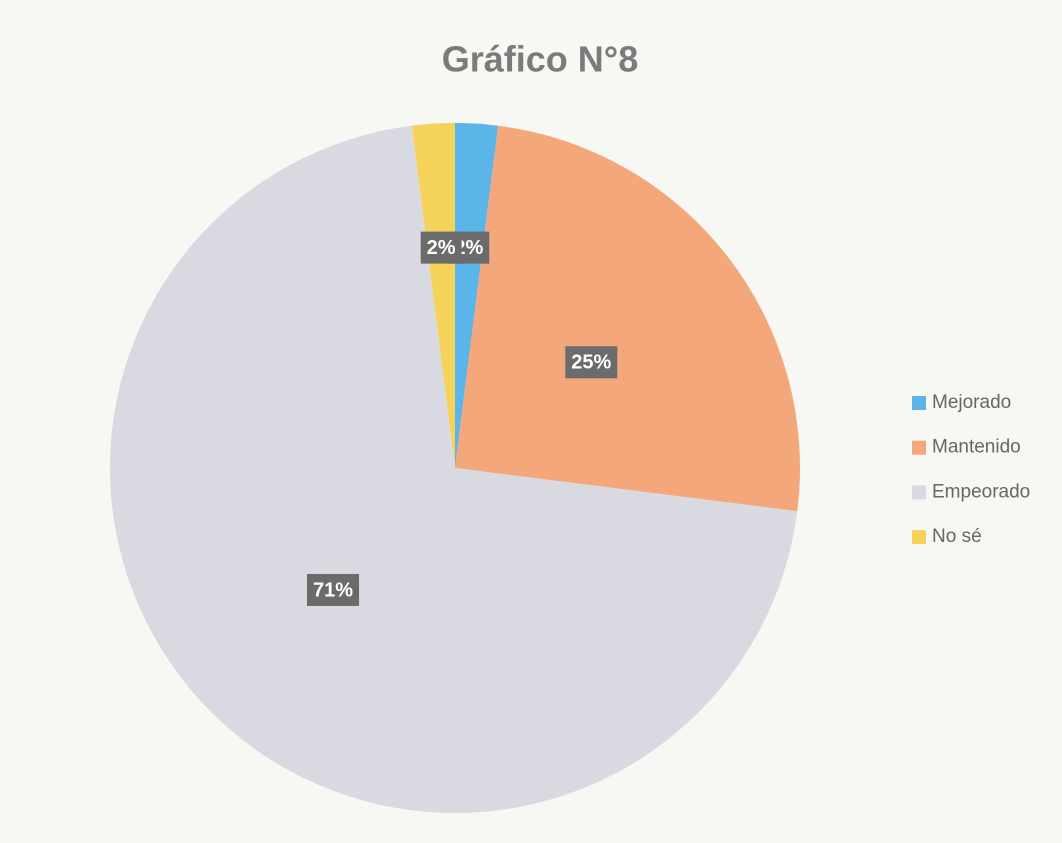 The width and height of the screenshot is (1062, 843). What do you see at coordinates (976, 447) in the screenshot?
I see `legend-label: Mantenido` at bounding box center [976, 447].